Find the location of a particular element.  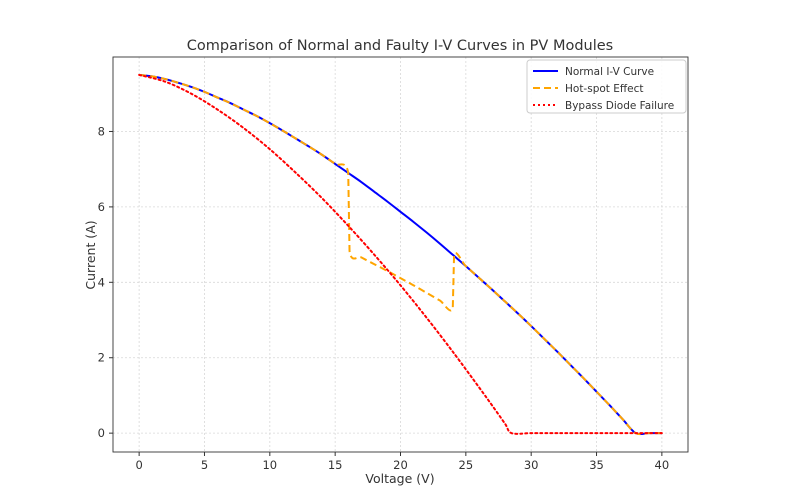

y-tick-label: 6 is located at coordinates (101, 207).